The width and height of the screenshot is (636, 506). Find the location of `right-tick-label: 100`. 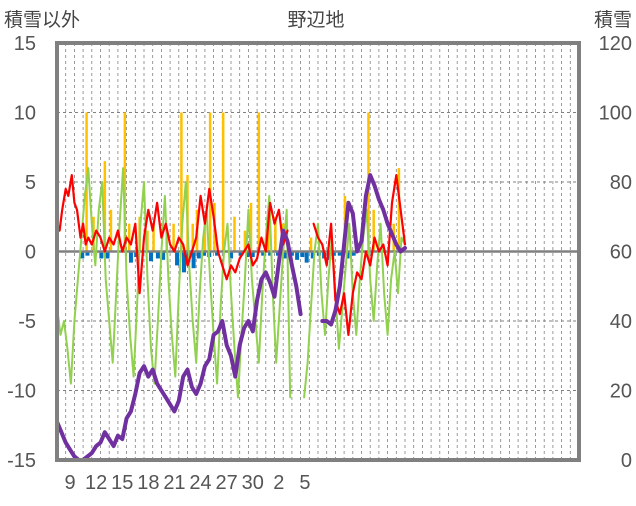

right-tick-label: 100 is located at coordinates (615, 114).